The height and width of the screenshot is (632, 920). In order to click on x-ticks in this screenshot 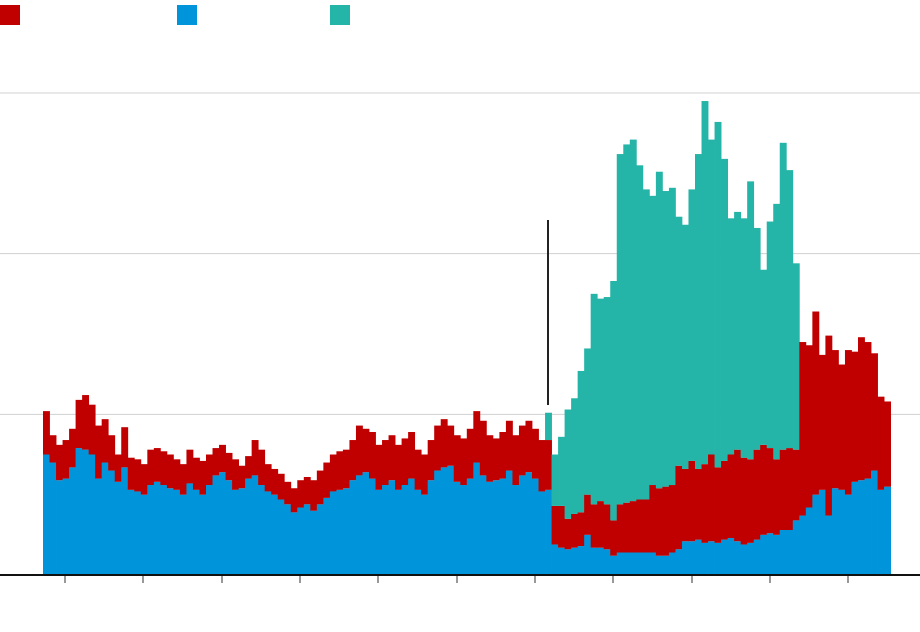, I will do `click(456, 579)`.